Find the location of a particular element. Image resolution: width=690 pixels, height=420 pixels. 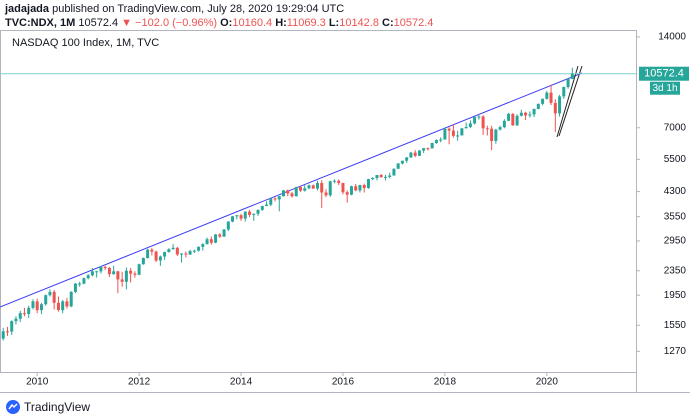

publisher: jadajada is located at coordinates (27, 9).